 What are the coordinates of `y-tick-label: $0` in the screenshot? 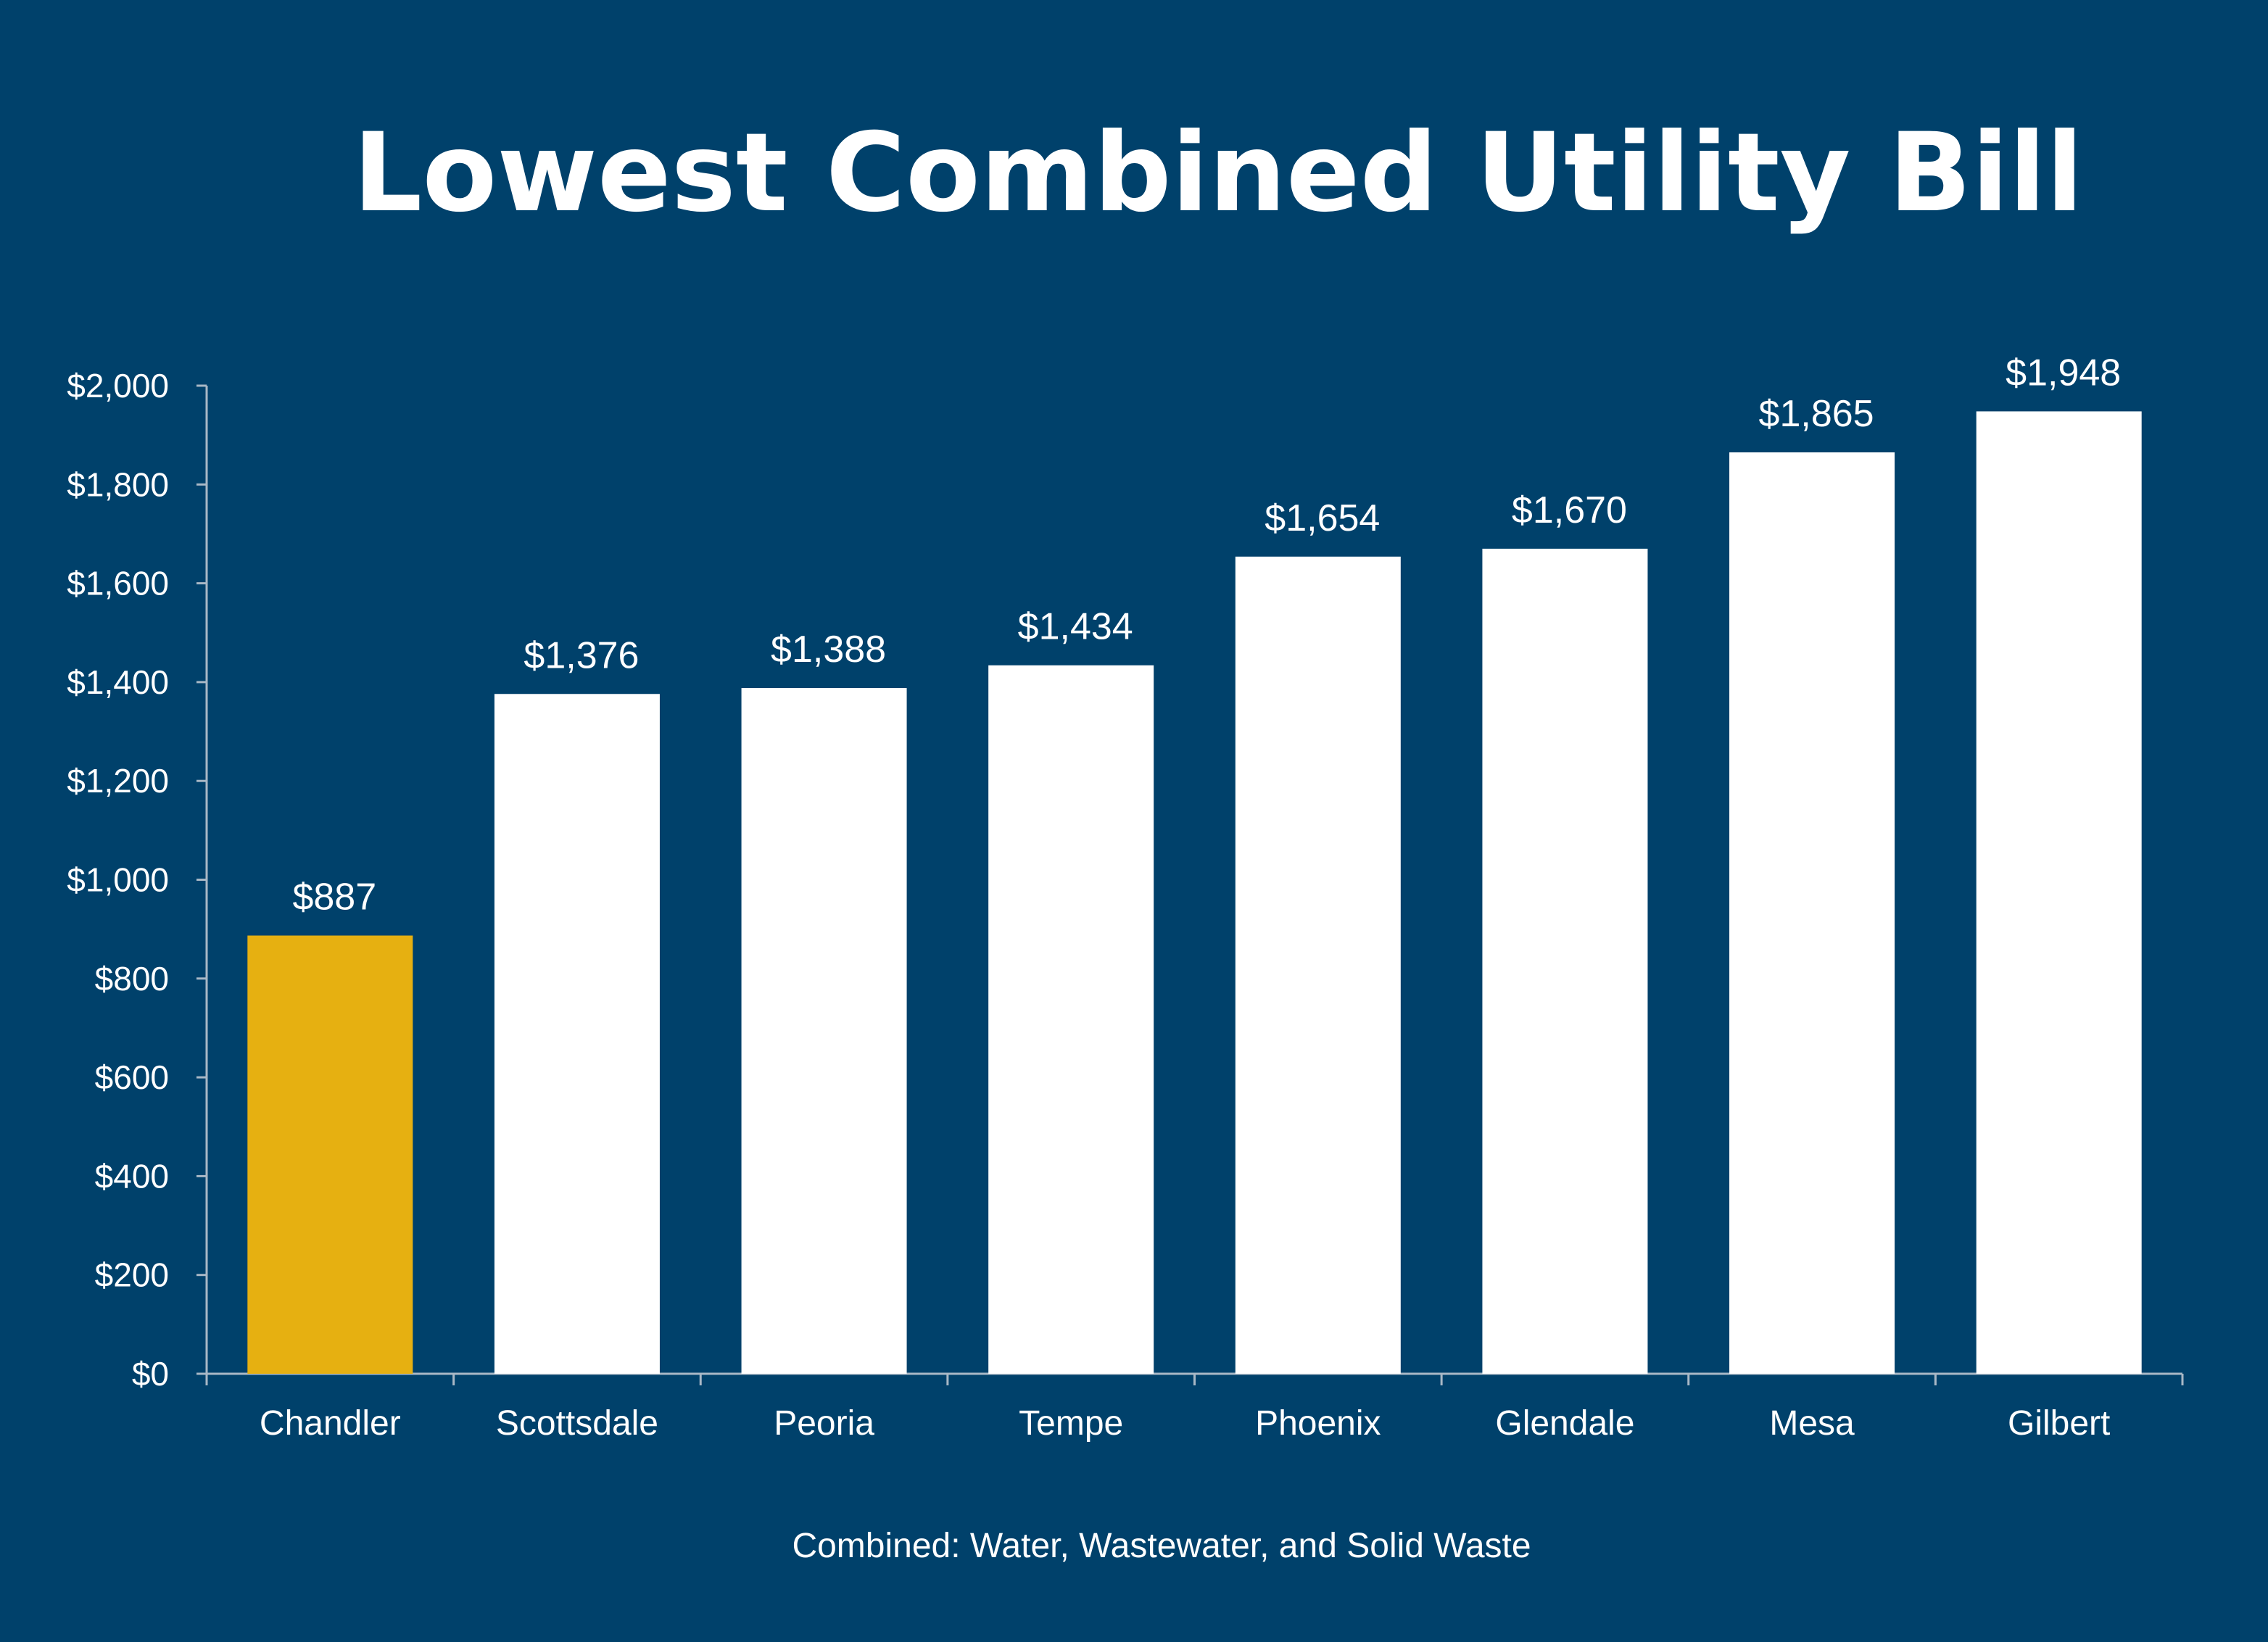 It's located at (150, 1374).